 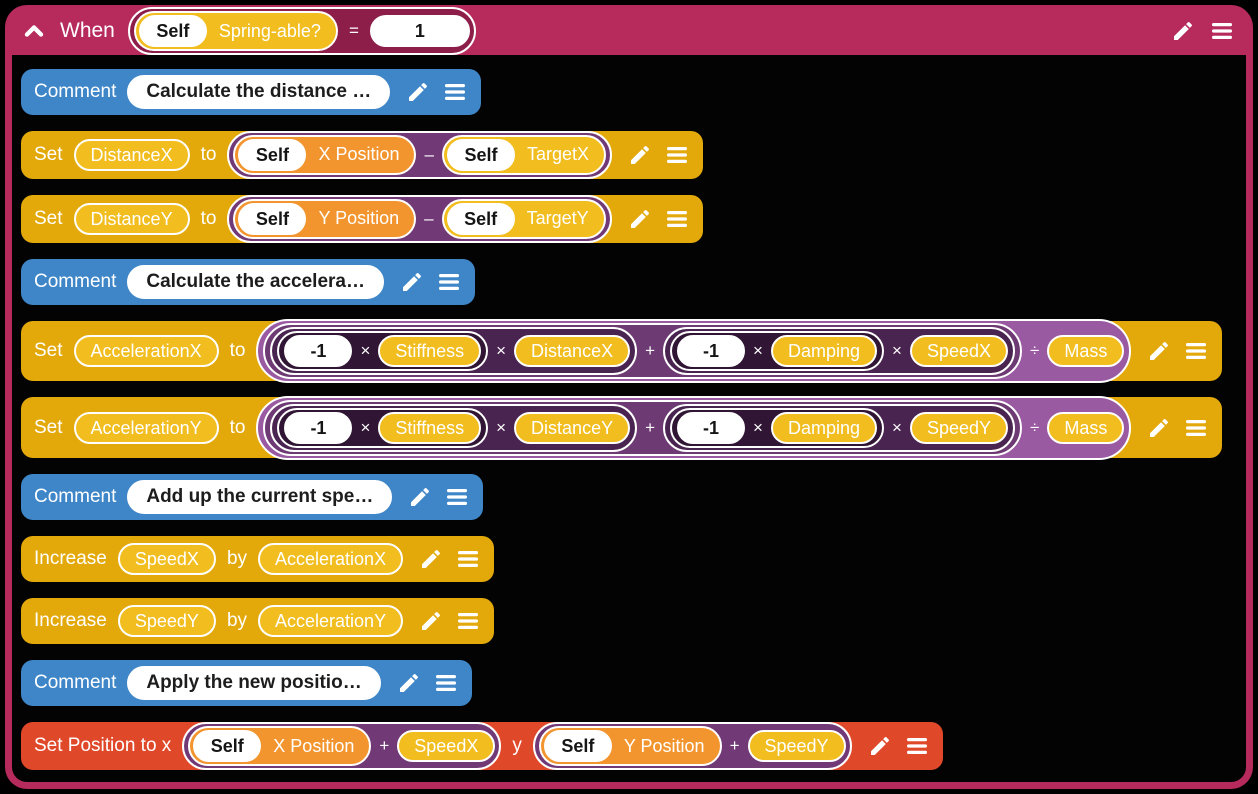 I want to click on chevron-up-icon, so click(x=34, y=31).